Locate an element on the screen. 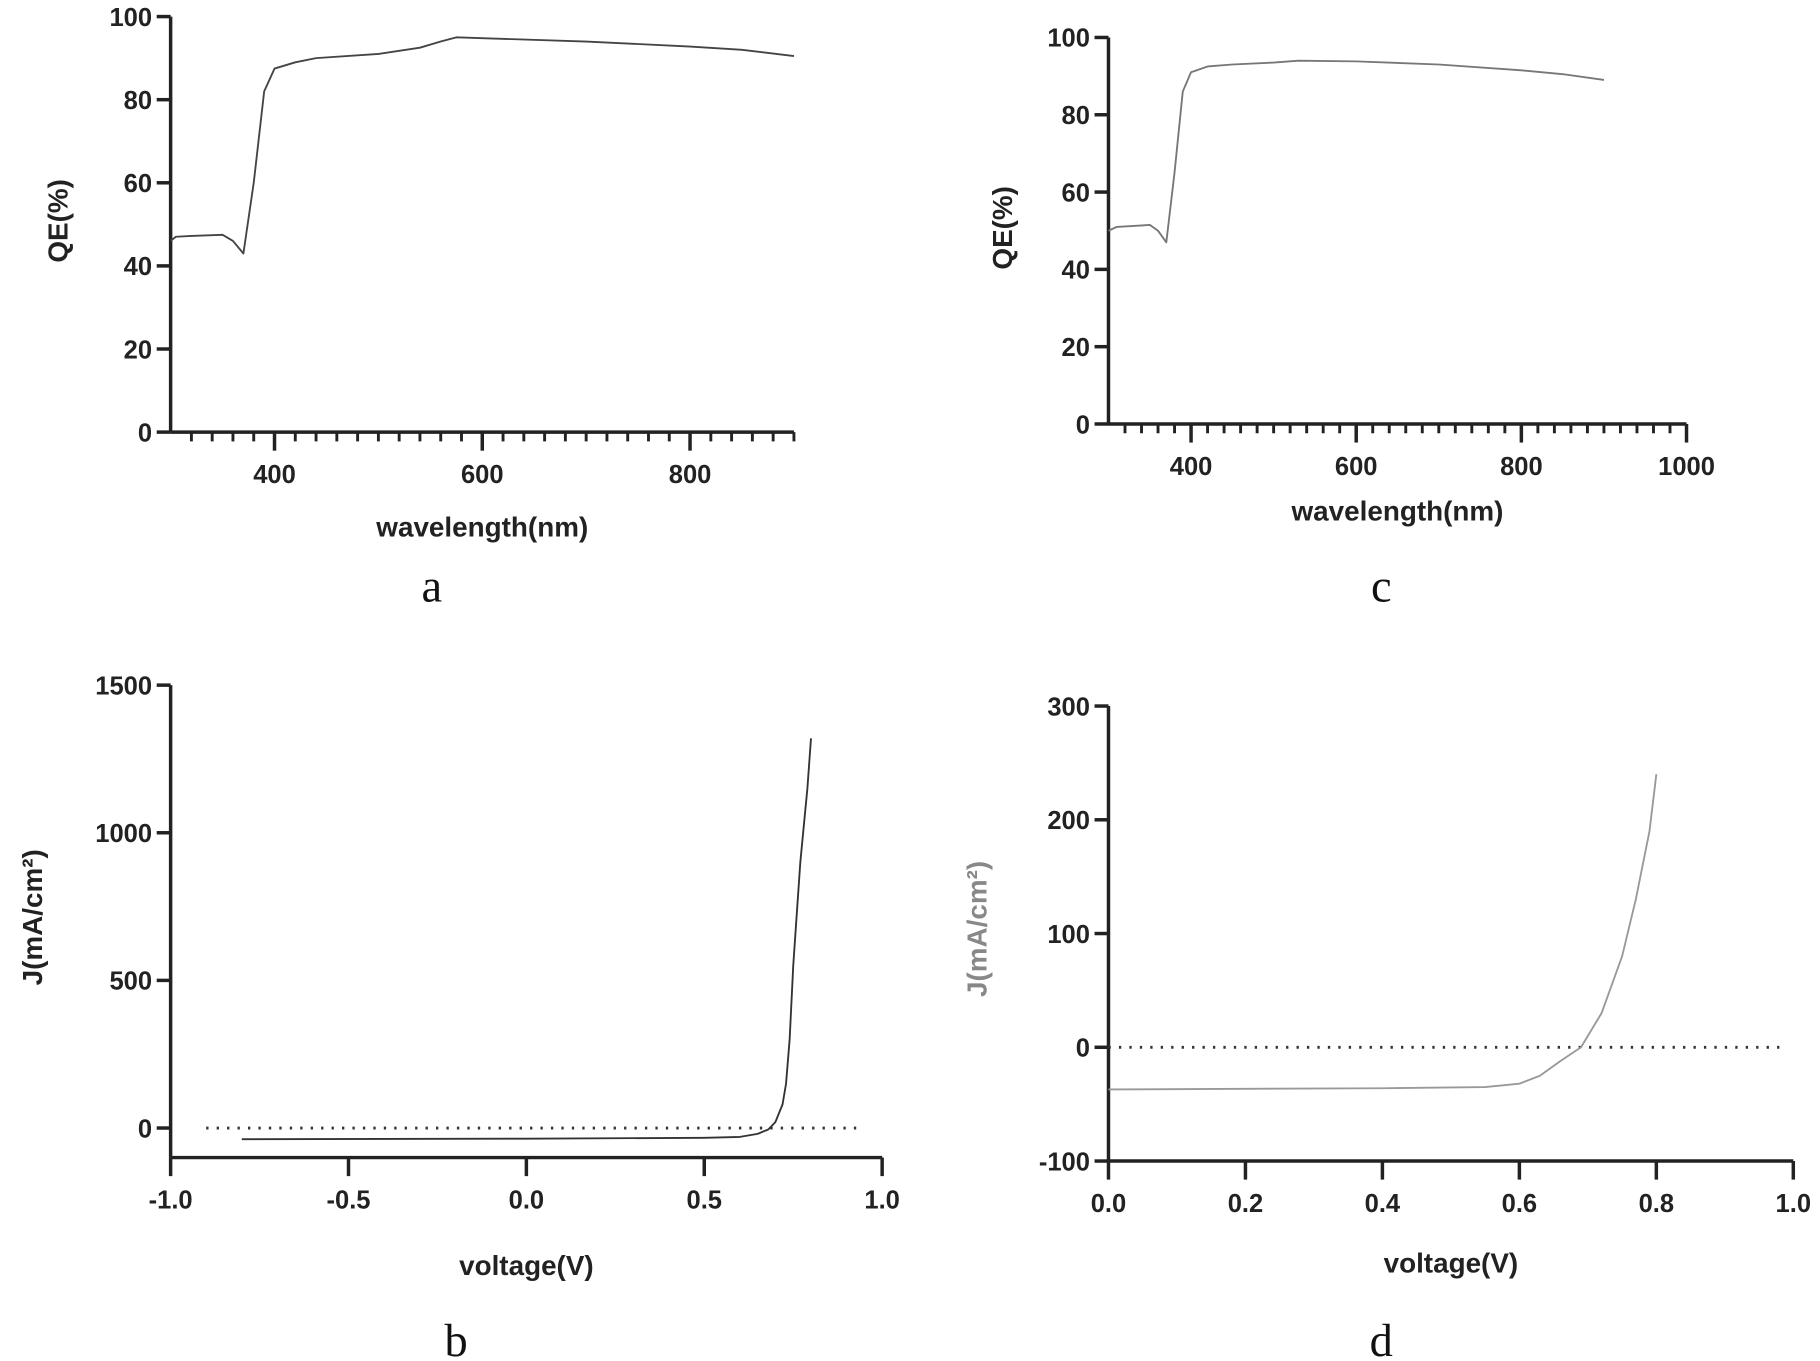 This screenshot has width=1820, height=1361. x-tick-label: 0.4 is located at coordinates (1383, 1204).